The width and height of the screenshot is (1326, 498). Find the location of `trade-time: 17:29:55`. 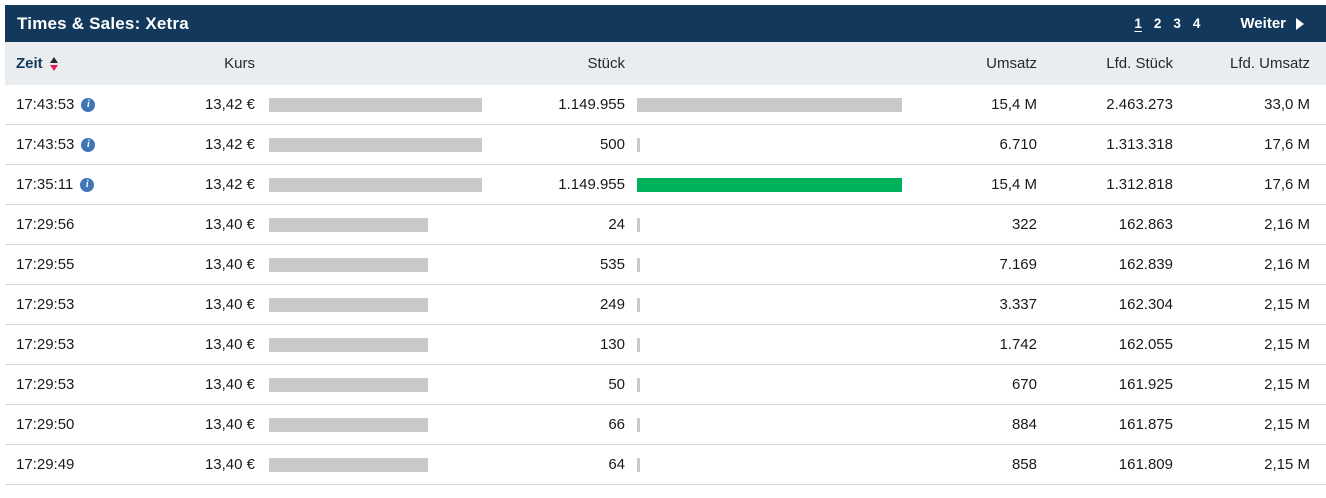

trade-time: 17:29:55 is located at coordinates (45, 264).